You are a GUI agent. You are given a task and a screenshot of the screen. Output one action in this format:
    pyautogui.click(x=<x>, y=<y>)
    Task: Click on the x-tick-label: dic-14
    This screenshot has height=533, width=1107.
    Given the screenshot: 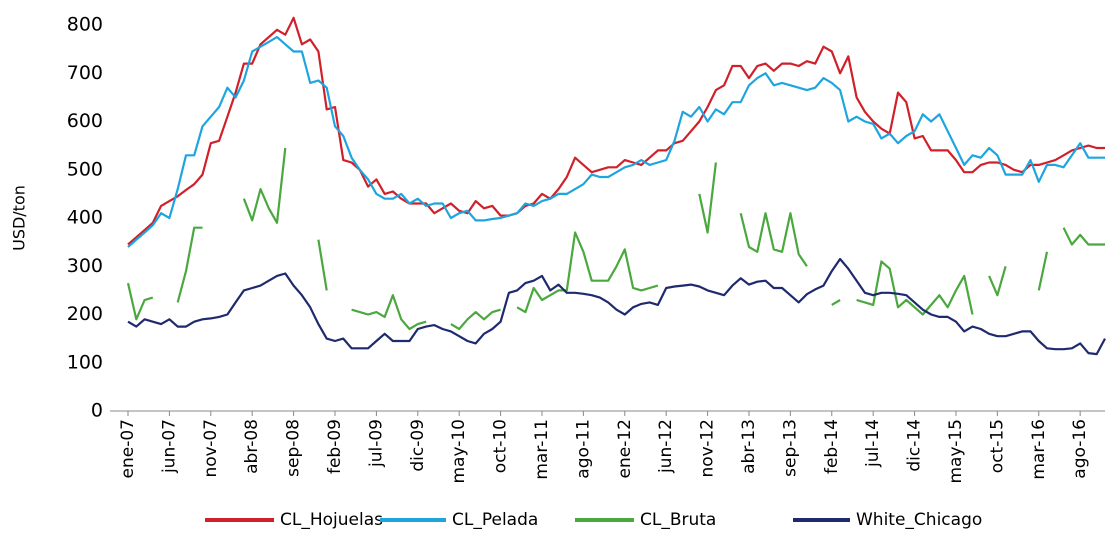 What is the action you would take?
    pyautogui.click(x=915, y=445)
    